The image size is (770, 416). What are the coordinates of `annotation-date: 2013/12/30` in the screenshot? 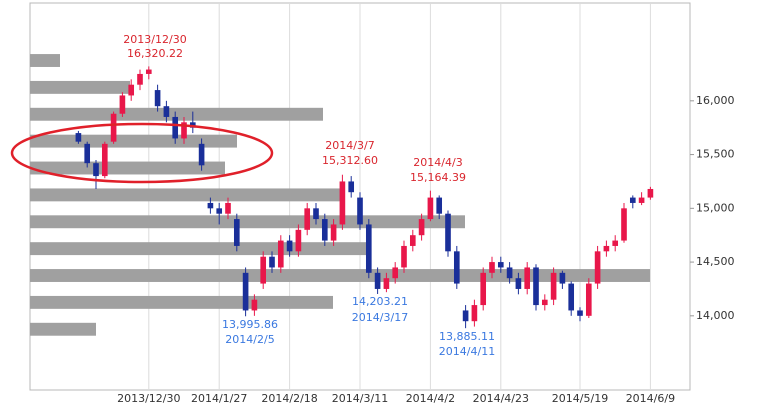 It's located at (154, 39).